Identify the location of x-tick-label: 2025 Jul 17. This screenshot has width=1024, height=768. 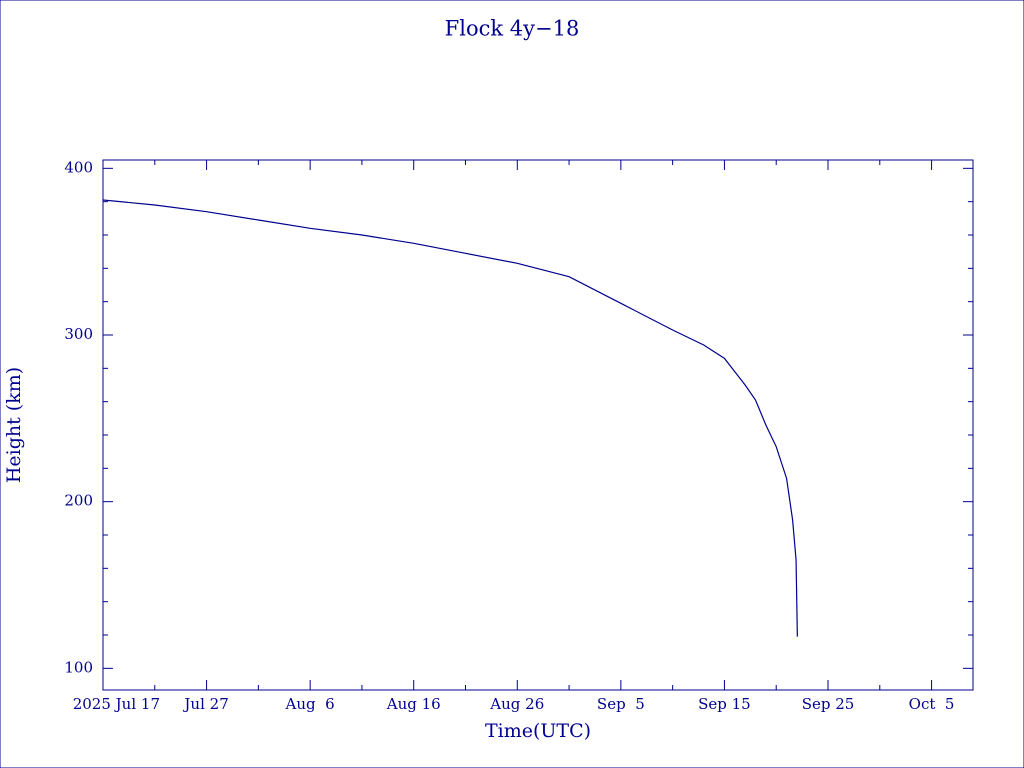
(116, 704).